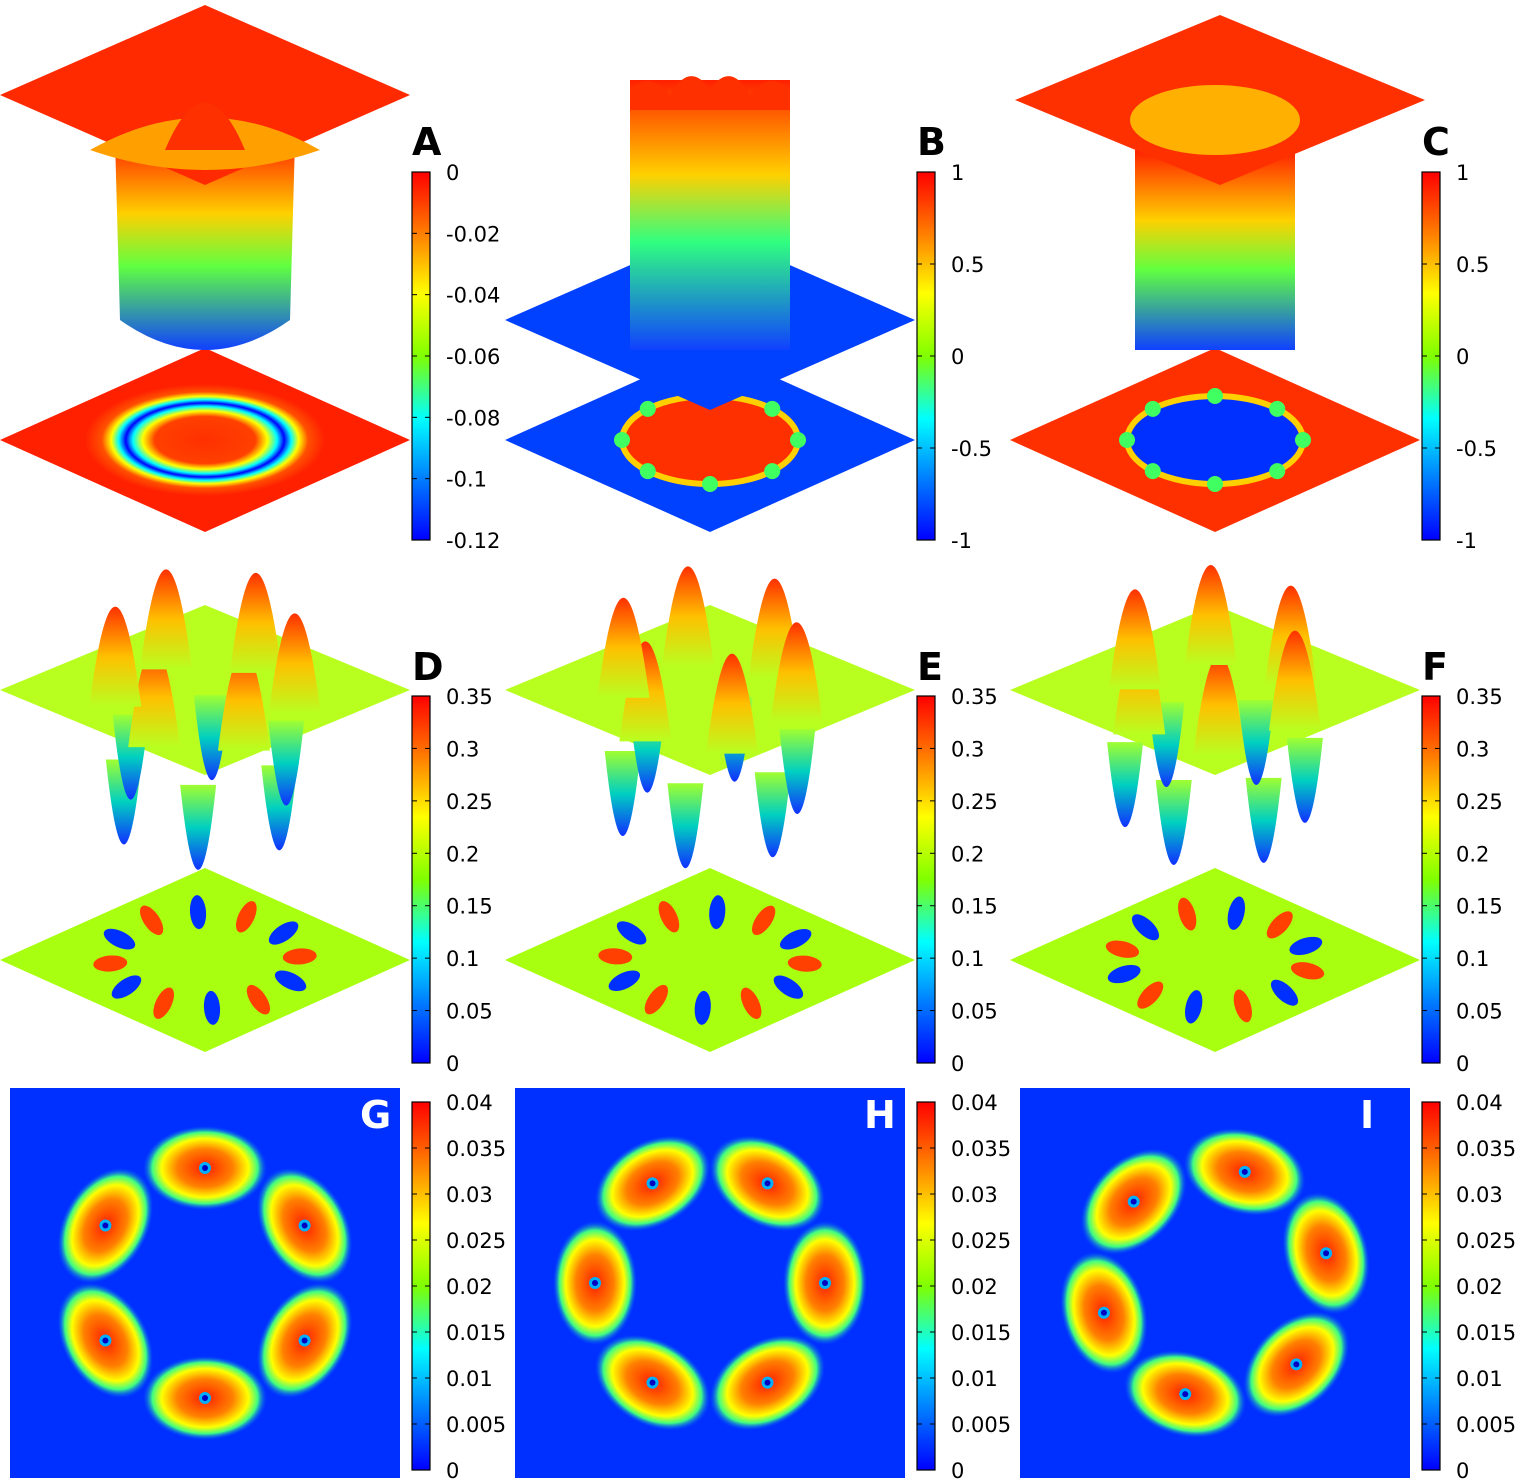  Describe the element at coordinates (469, 697) in the screenshot. I see `colorbar-tick-label: 0.35` at that location.